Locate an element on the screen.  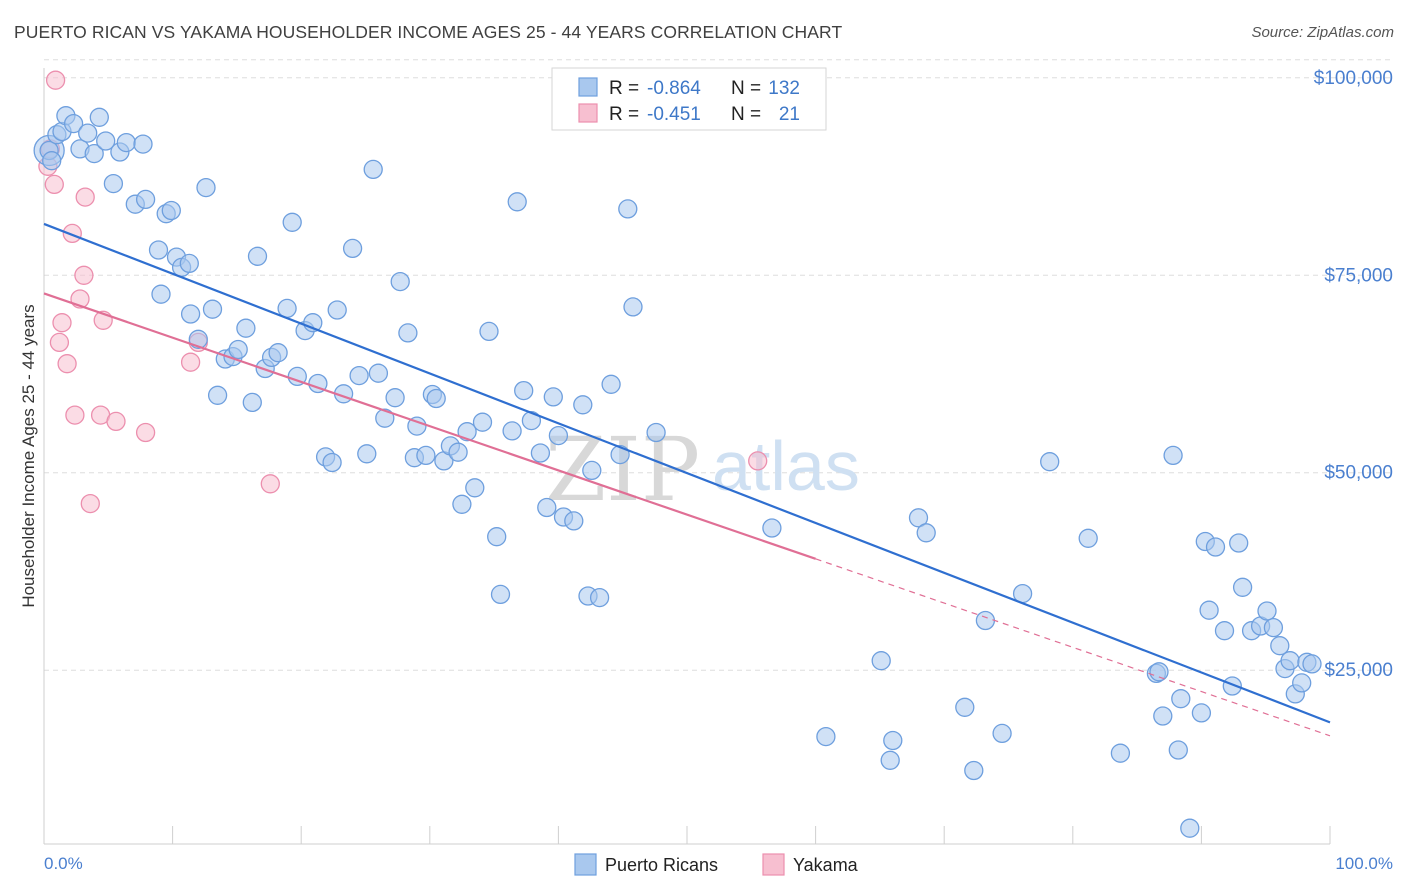
legend-r-value-1: -0.864 is located at coordinates (674, 88).